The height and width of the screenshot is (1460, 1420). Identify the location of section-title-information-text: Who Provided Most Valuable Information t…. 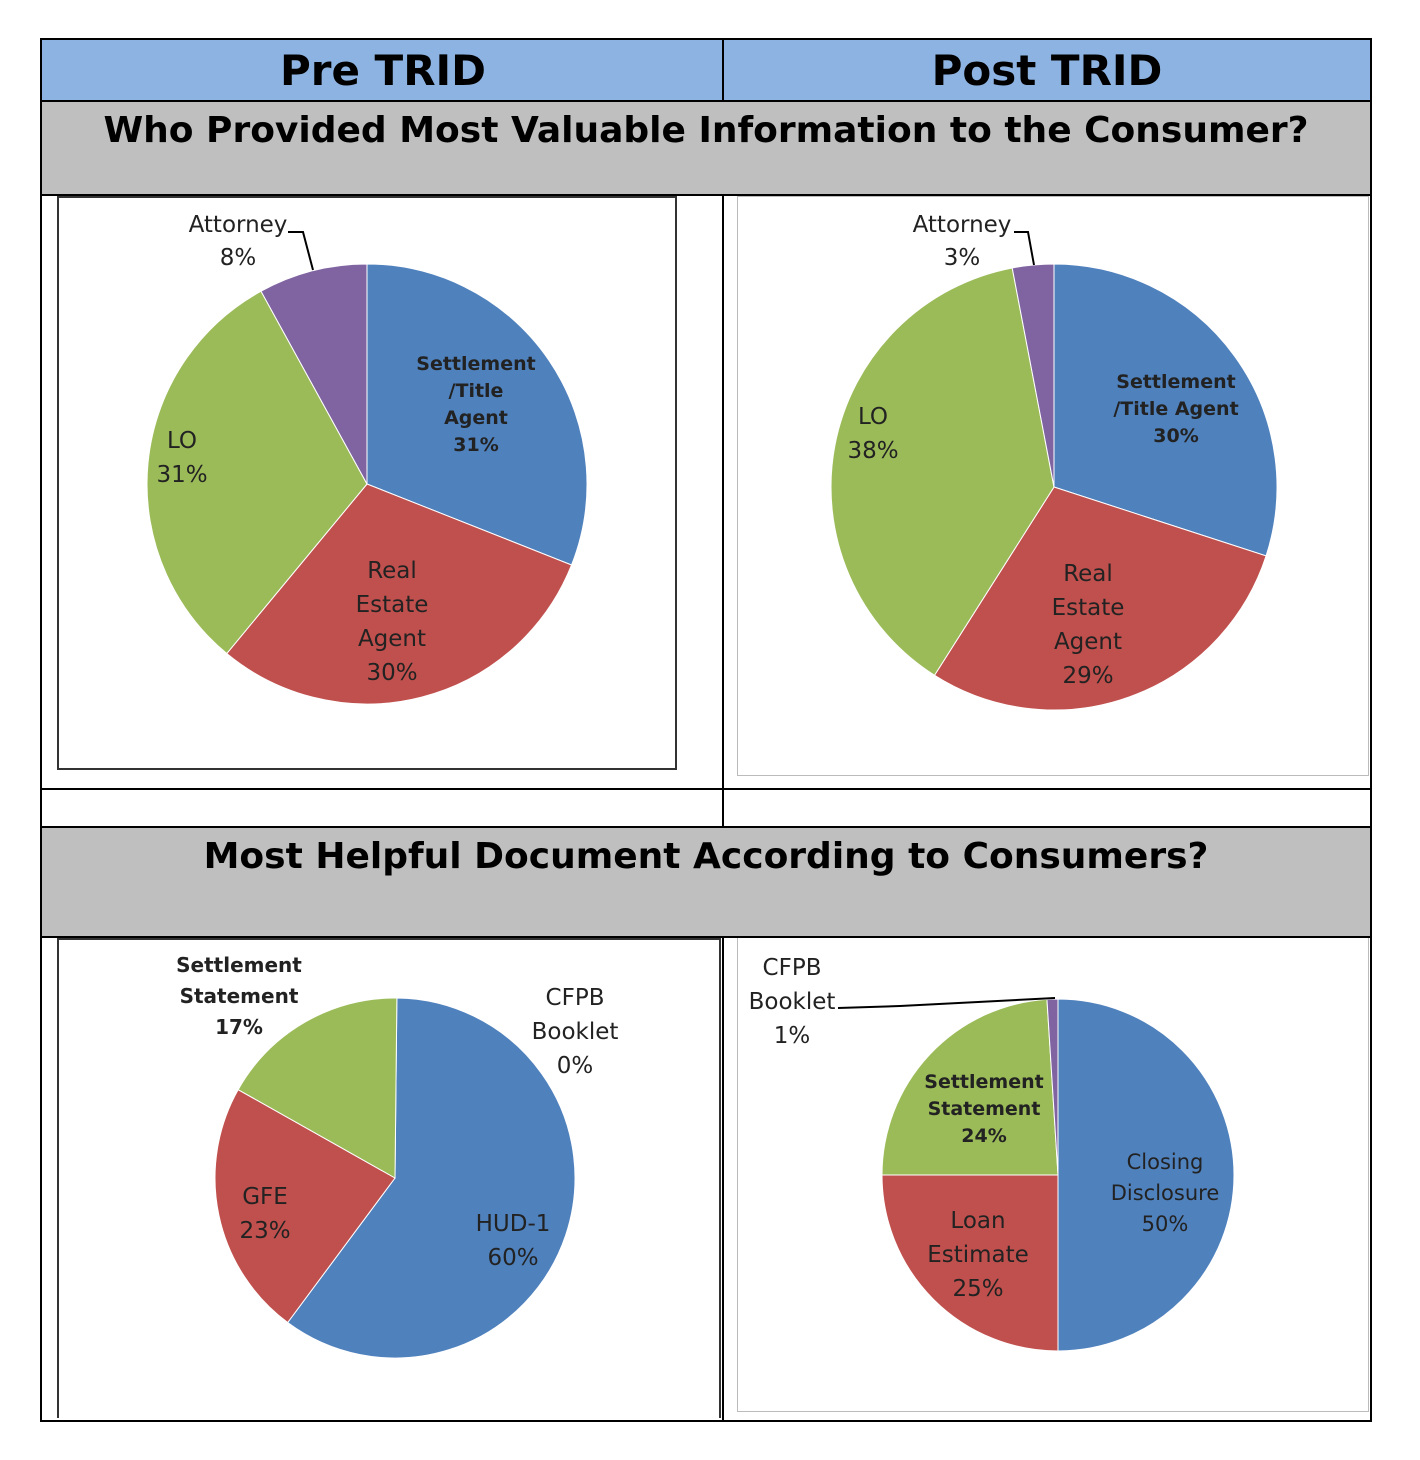
(706, 130).